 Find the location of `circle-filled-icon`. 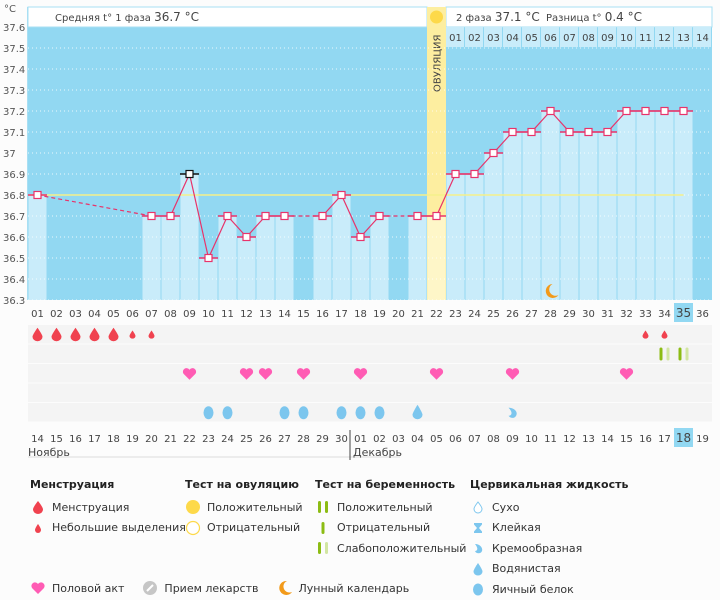

circle-filled-icon is located at coordinates (193, 507).